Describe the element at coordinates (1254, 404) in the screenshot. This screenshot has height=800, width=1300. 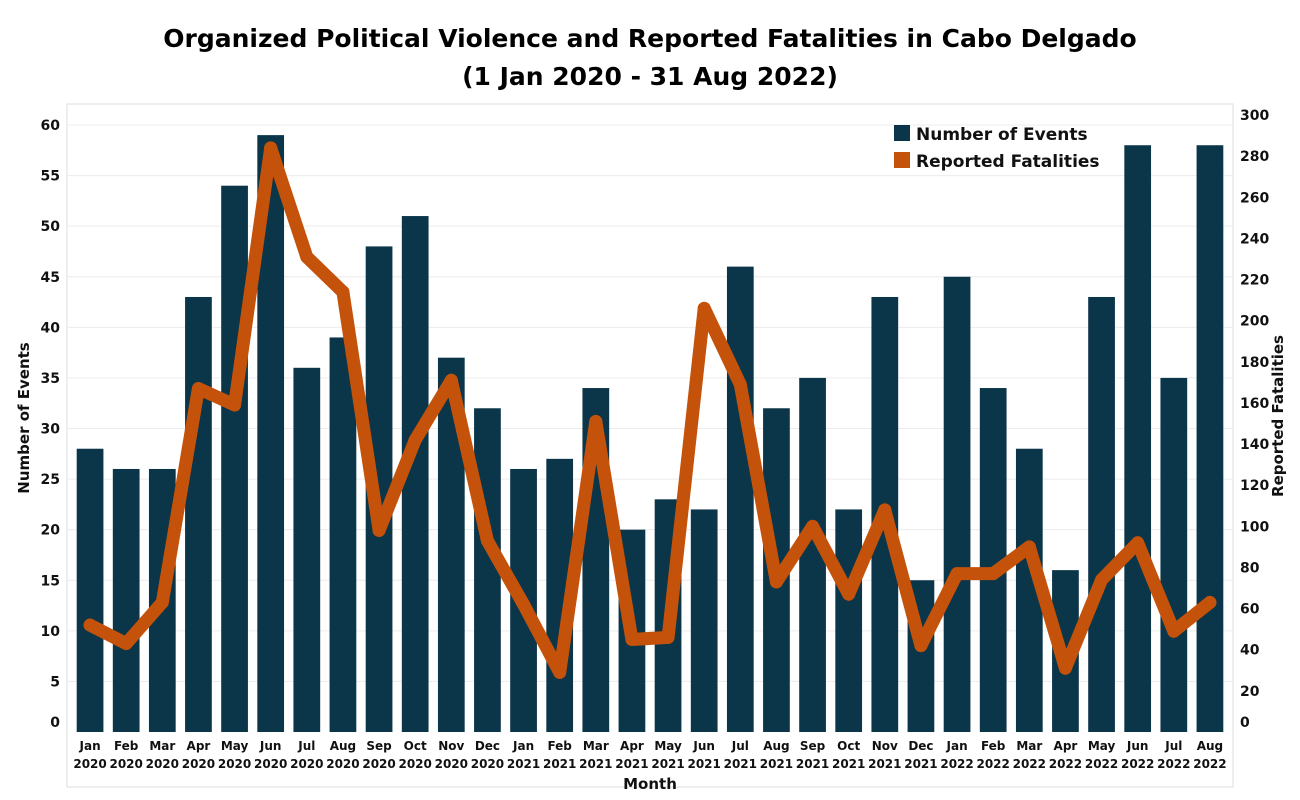
I see `y2-tick-label: 160` at that location.